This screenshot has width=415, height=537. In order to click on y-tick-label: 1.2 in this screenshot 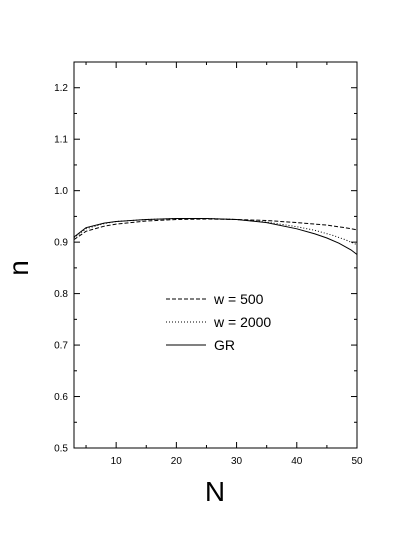, I will do `click(61, 88)`.